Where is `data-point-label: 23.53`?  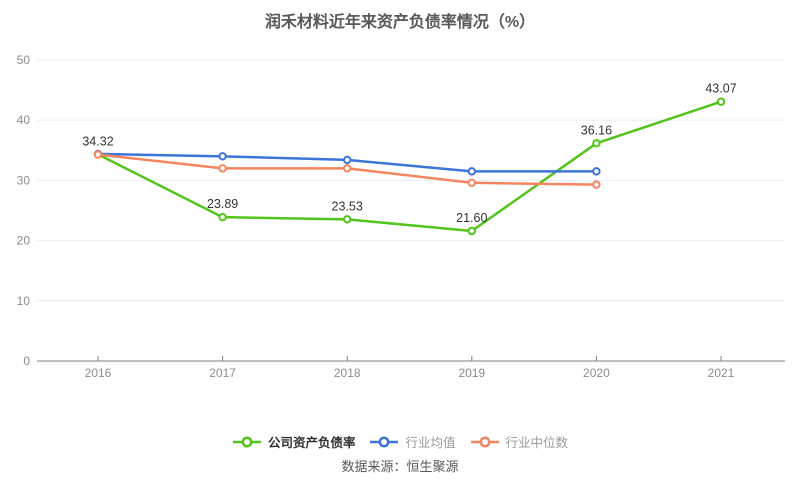
data-point-label: 23.53 is located at coordinates (347, 206).